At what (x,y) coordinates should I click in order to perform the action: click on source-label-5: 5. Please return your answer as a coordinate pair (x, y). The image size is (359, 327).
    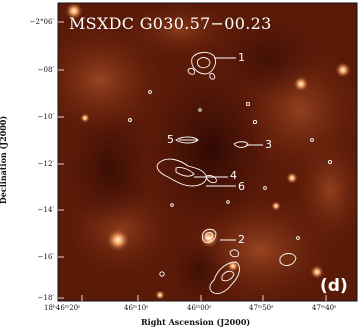
    Looking at the image, I should click on (170, 139).